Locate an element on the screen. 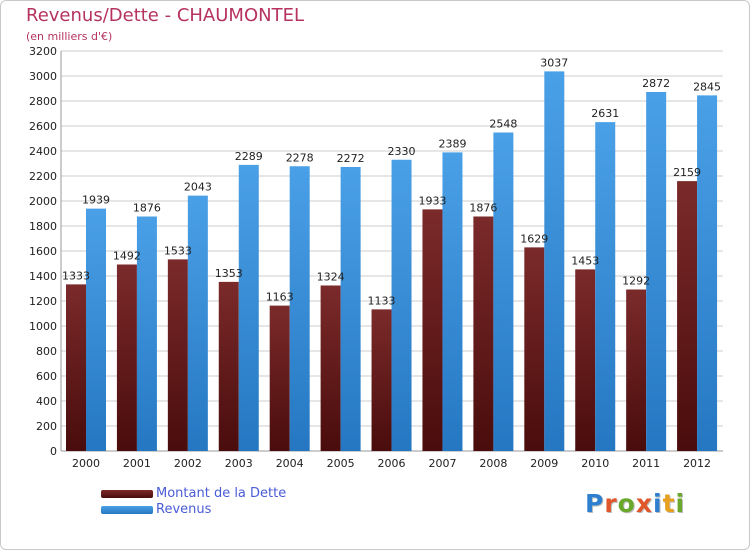 This screenshot has width=750, height=550. y-tick-label: 800 is located at coordinates (46, 351).